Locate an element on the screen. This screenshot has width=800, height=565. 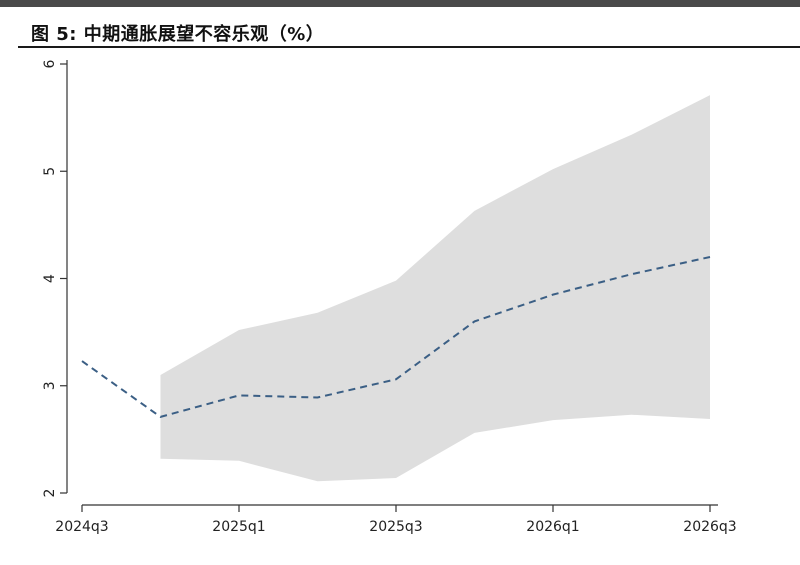
x-tick-label-2026q3: 2026q3 is located at coordinates (709, 527).